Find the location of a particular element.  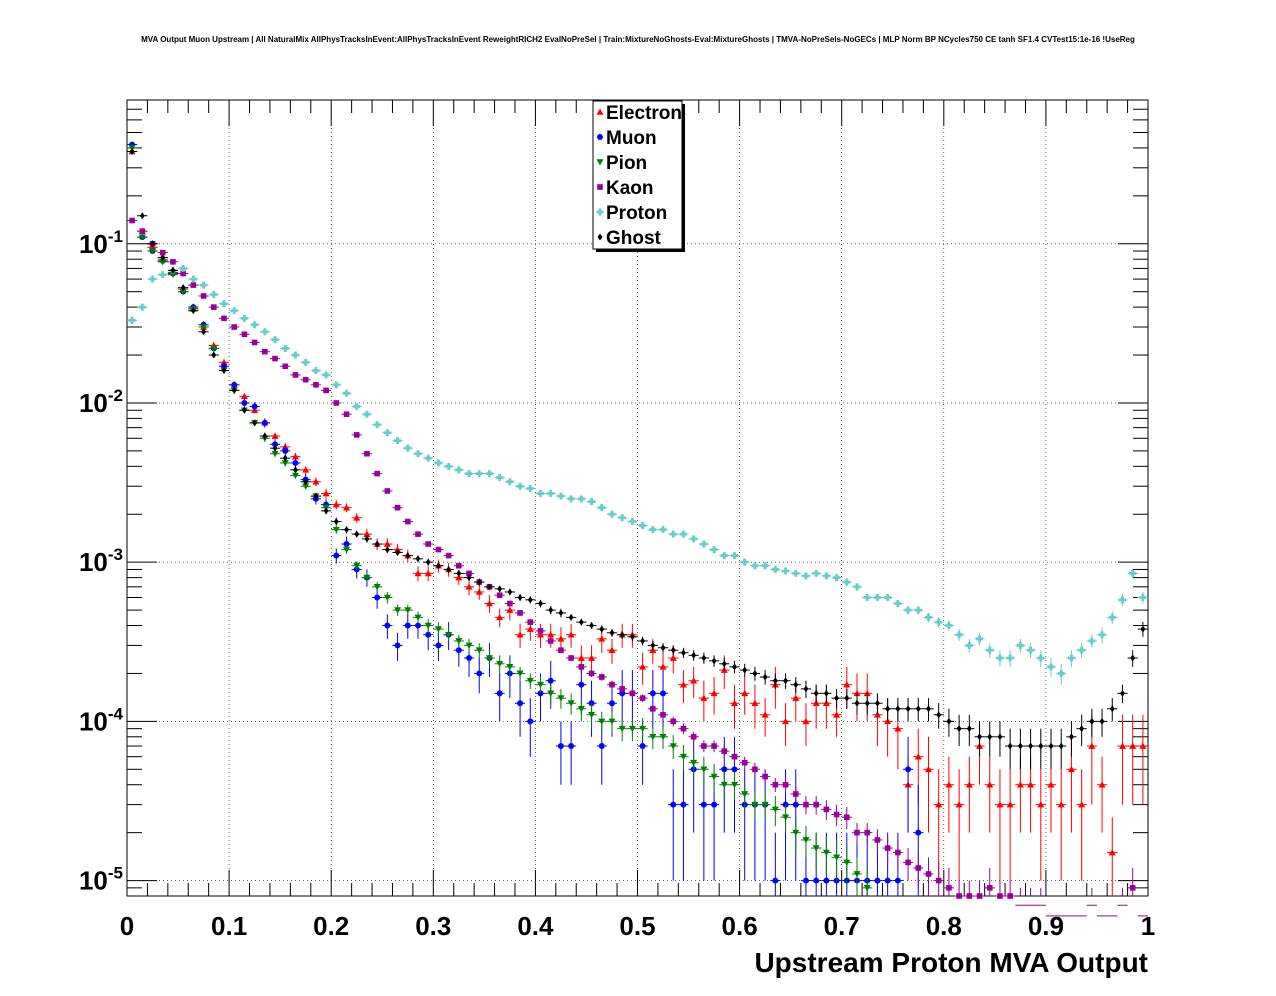

legend-marker is located at coordinates (600, 162).